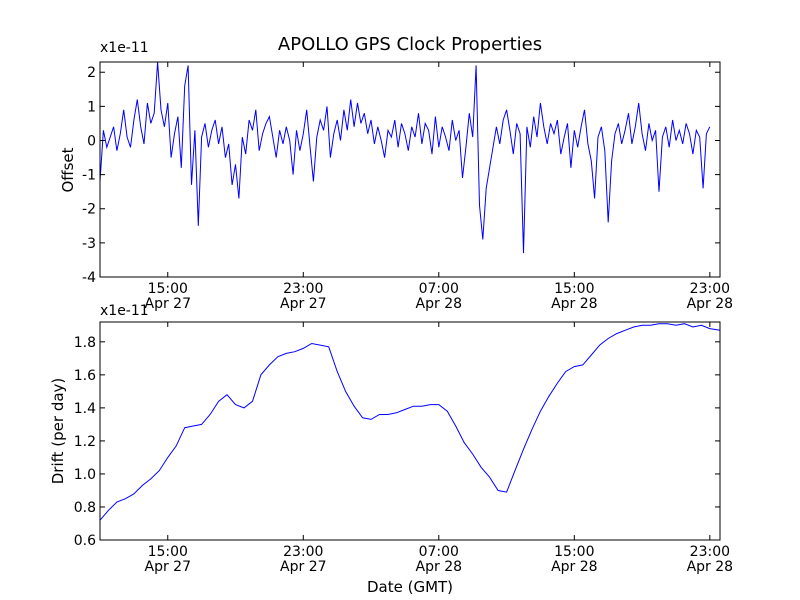 The width and height of the screenshot is (800, 600). I want to click on figure-title: APOLLO GPS Clock Properties, so click(410, 44).